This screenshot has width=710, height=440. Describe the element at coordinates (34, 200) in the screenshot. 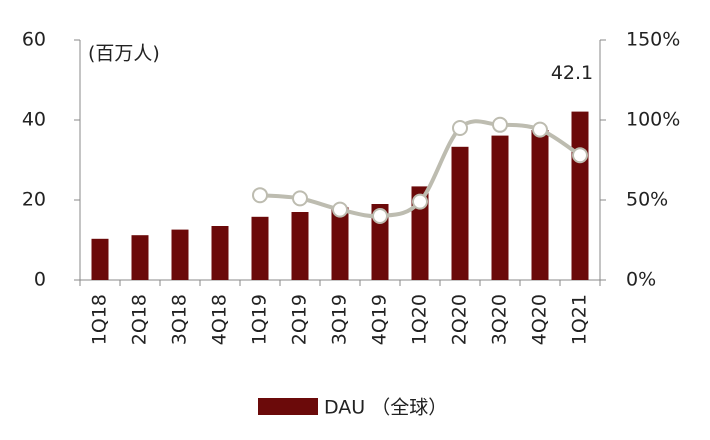

I see `y-tick-label: 20` at that location.